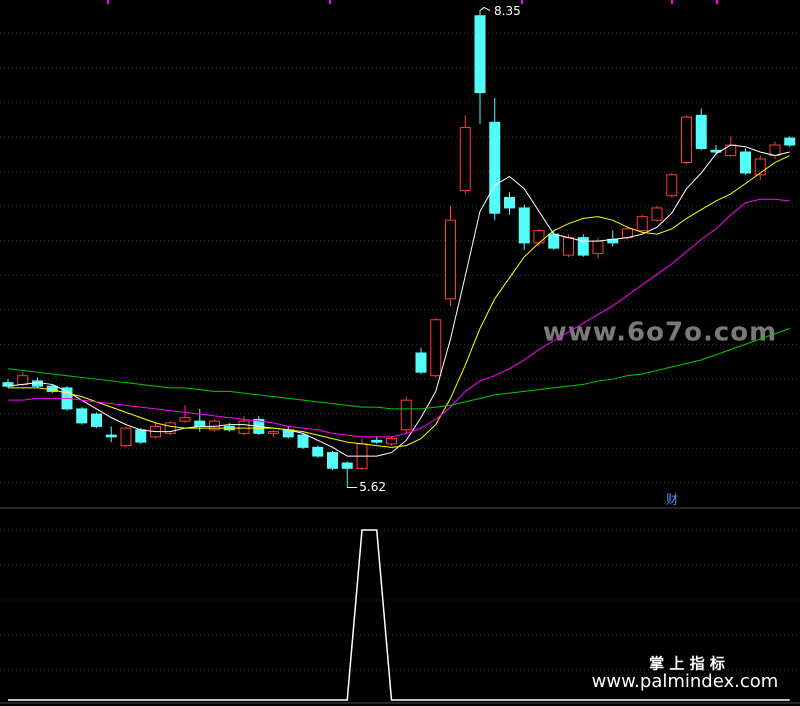  Describe the element at coordinates (372, 487) in the screenshot. I see `low-label: 5.62` at that location.